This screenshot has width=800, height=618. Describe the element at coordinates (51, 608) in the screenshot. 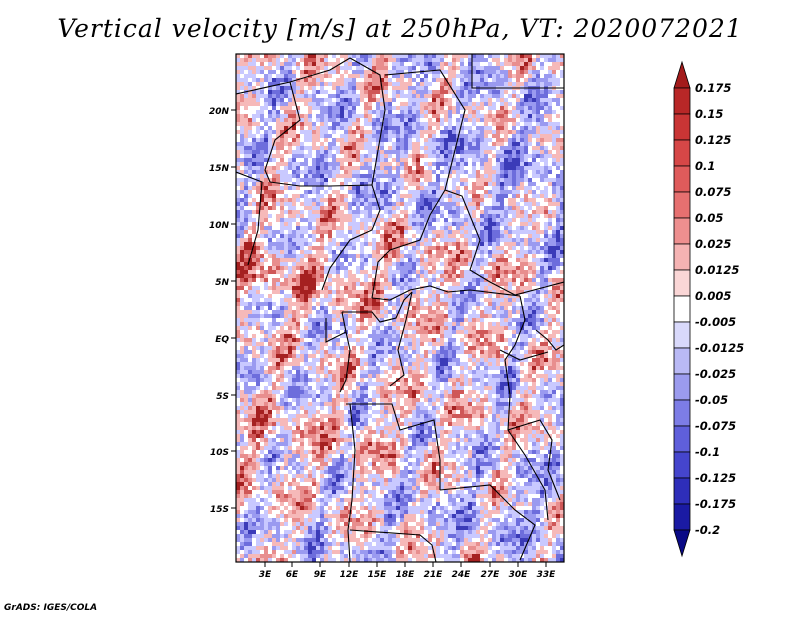

I see `credit-label: GrADS: IGES/COLA` at that location.